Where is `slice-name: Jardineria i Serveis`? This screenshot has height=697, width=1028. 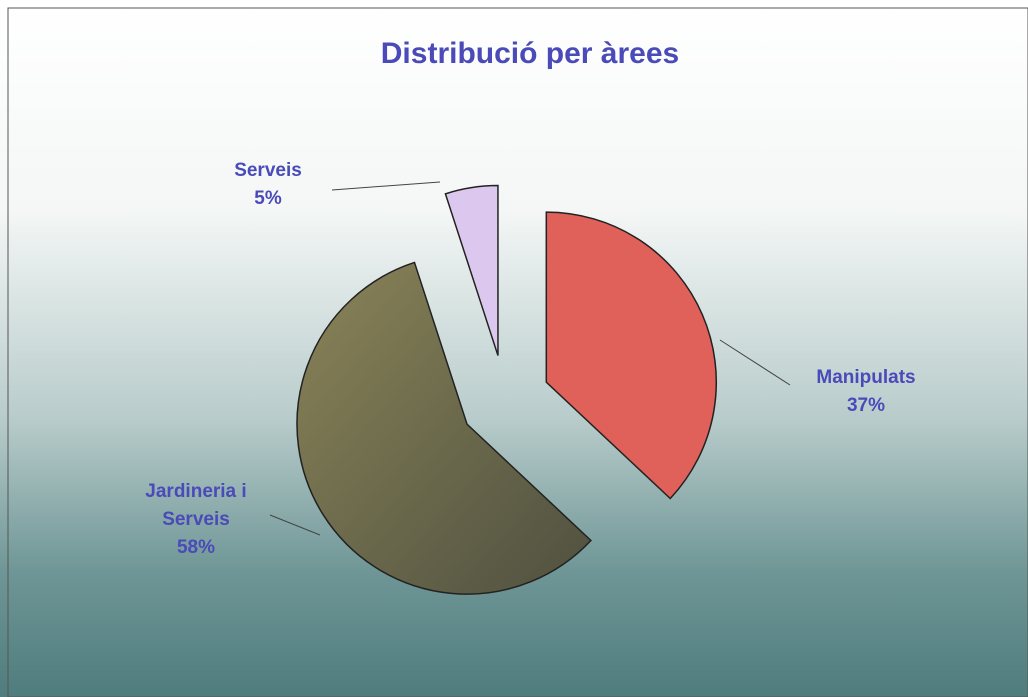
slice-name: Jardineria i Serveis is located at coordinates (196, 505).